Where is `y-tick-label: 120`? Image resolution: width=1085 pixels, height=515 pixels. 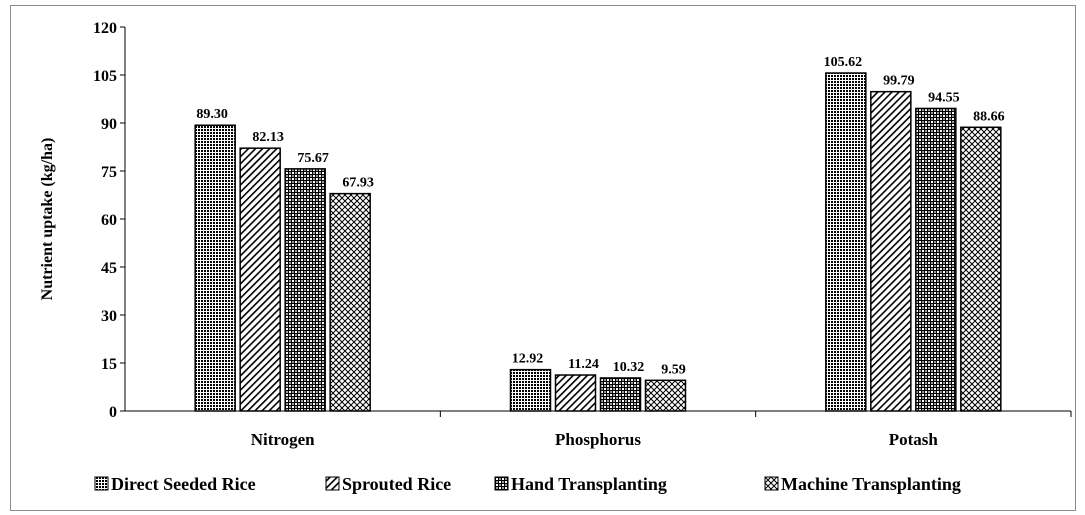
y-tick-label: 120 is located at coordinates (105, 28).